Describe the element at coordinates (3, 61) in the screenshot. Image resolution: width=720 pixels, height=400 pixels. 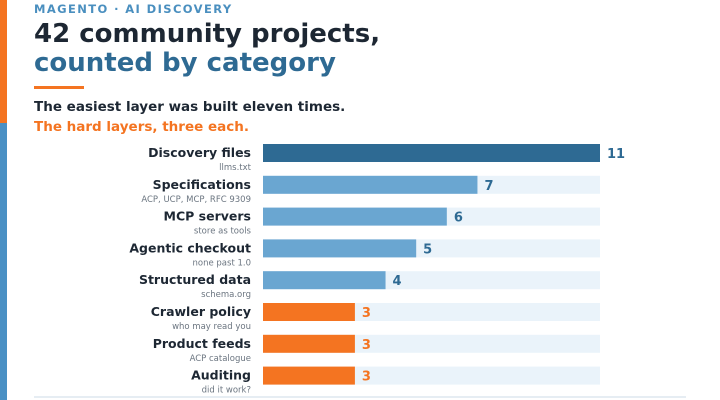
I see `side-accent-orange` at that location.